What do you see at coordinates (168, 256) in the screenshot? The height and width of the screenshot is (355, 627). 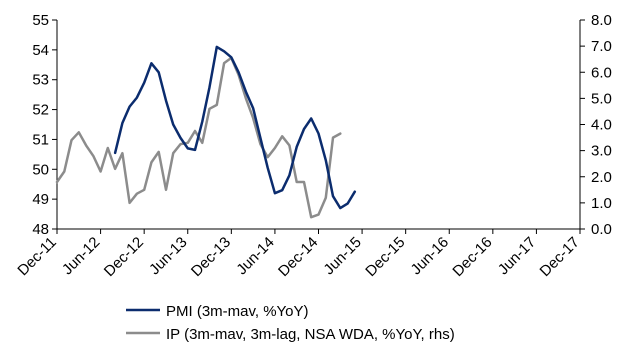 I see `x-tick-label: Jun-13` at bounding box center [168, 256].